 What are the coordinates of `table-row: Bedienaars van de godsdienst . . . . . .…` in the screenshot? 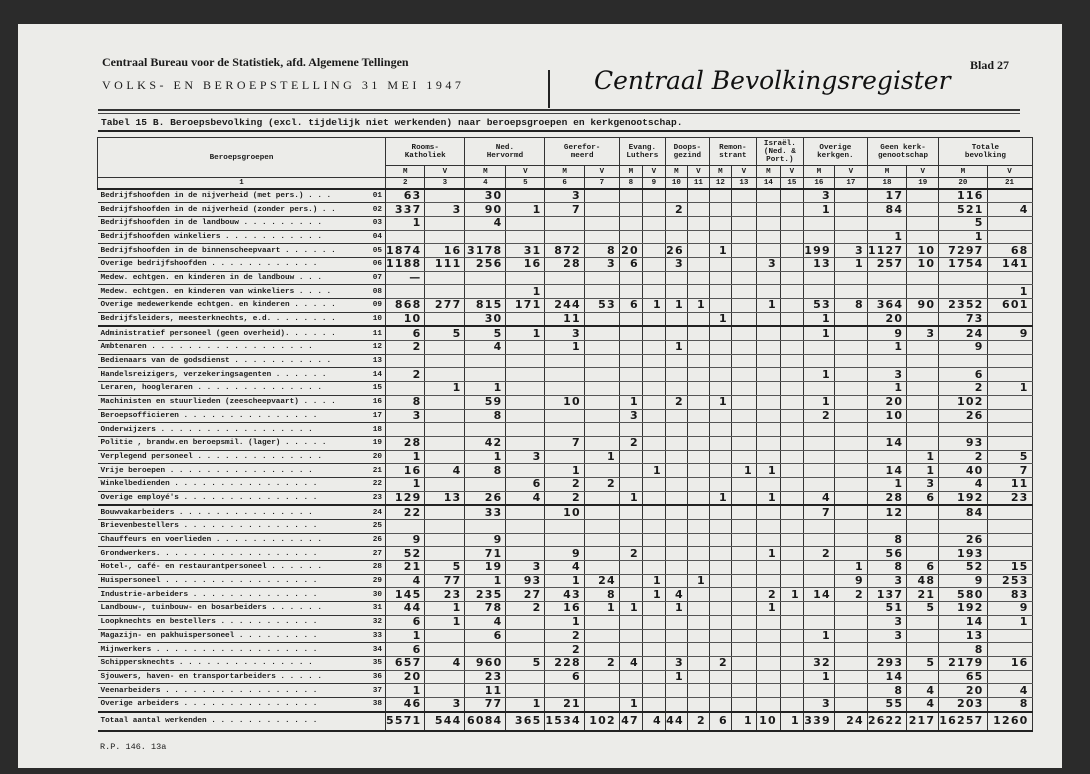 It's located at (565, 361).